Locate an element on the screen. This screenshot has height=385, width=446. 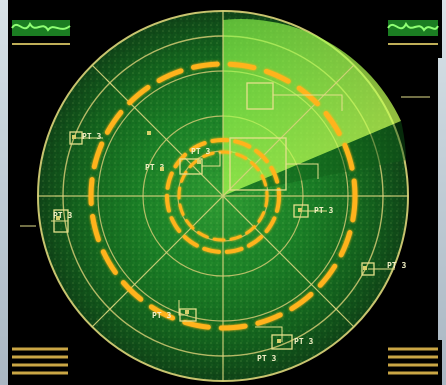
radar-sweep-dark-cut is located at coordinates (314, 158).